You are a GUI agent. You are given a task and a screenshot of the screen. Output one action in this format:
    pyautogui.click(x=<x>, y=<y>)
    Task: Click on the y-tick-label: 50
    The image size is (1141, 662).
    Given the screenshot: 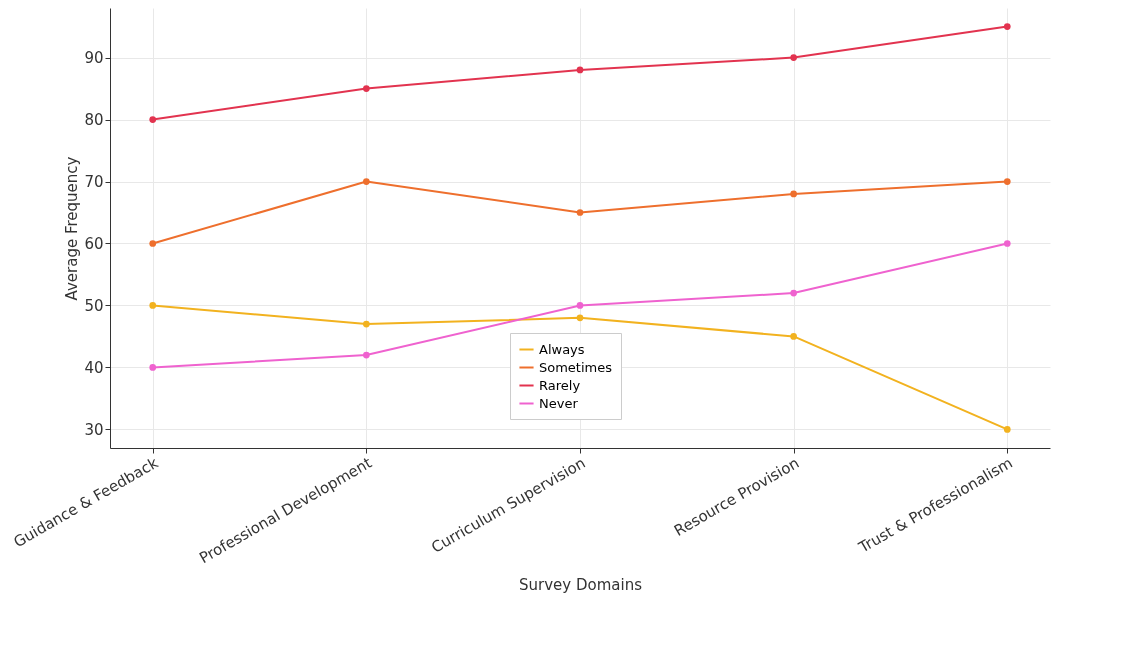 What is the action you would take?
    pyautogui.click(x=94, y=305)
    